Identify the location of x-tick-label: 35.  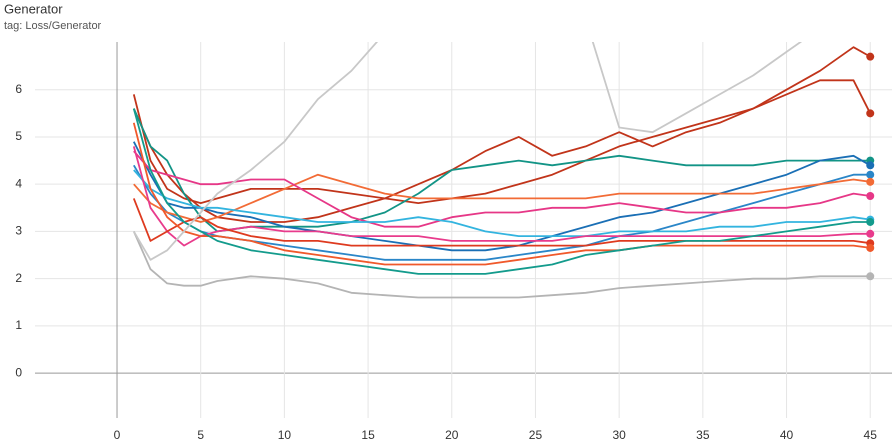
(703, 435).